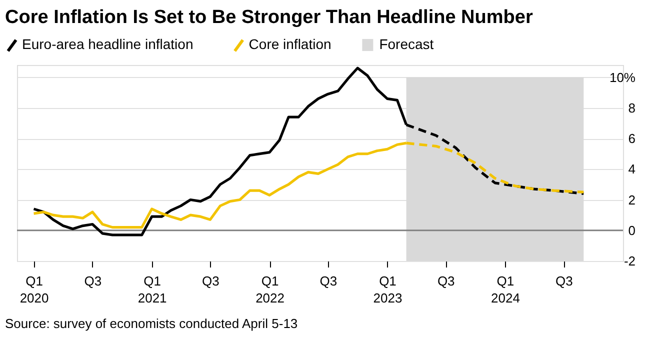 The image size is (649, 347). Describe the element at coordinates (632, 230) in the screenshot. I see `y-tick-label: 0` at that location.